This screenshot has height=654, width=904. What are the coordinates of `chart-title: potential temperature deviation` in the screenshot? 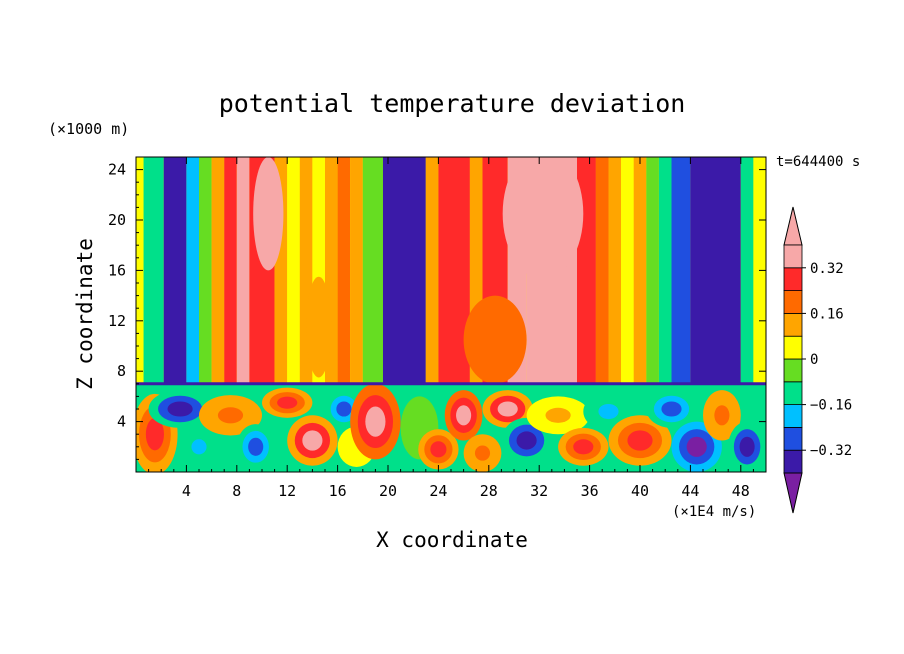 It's located at (452, 103).